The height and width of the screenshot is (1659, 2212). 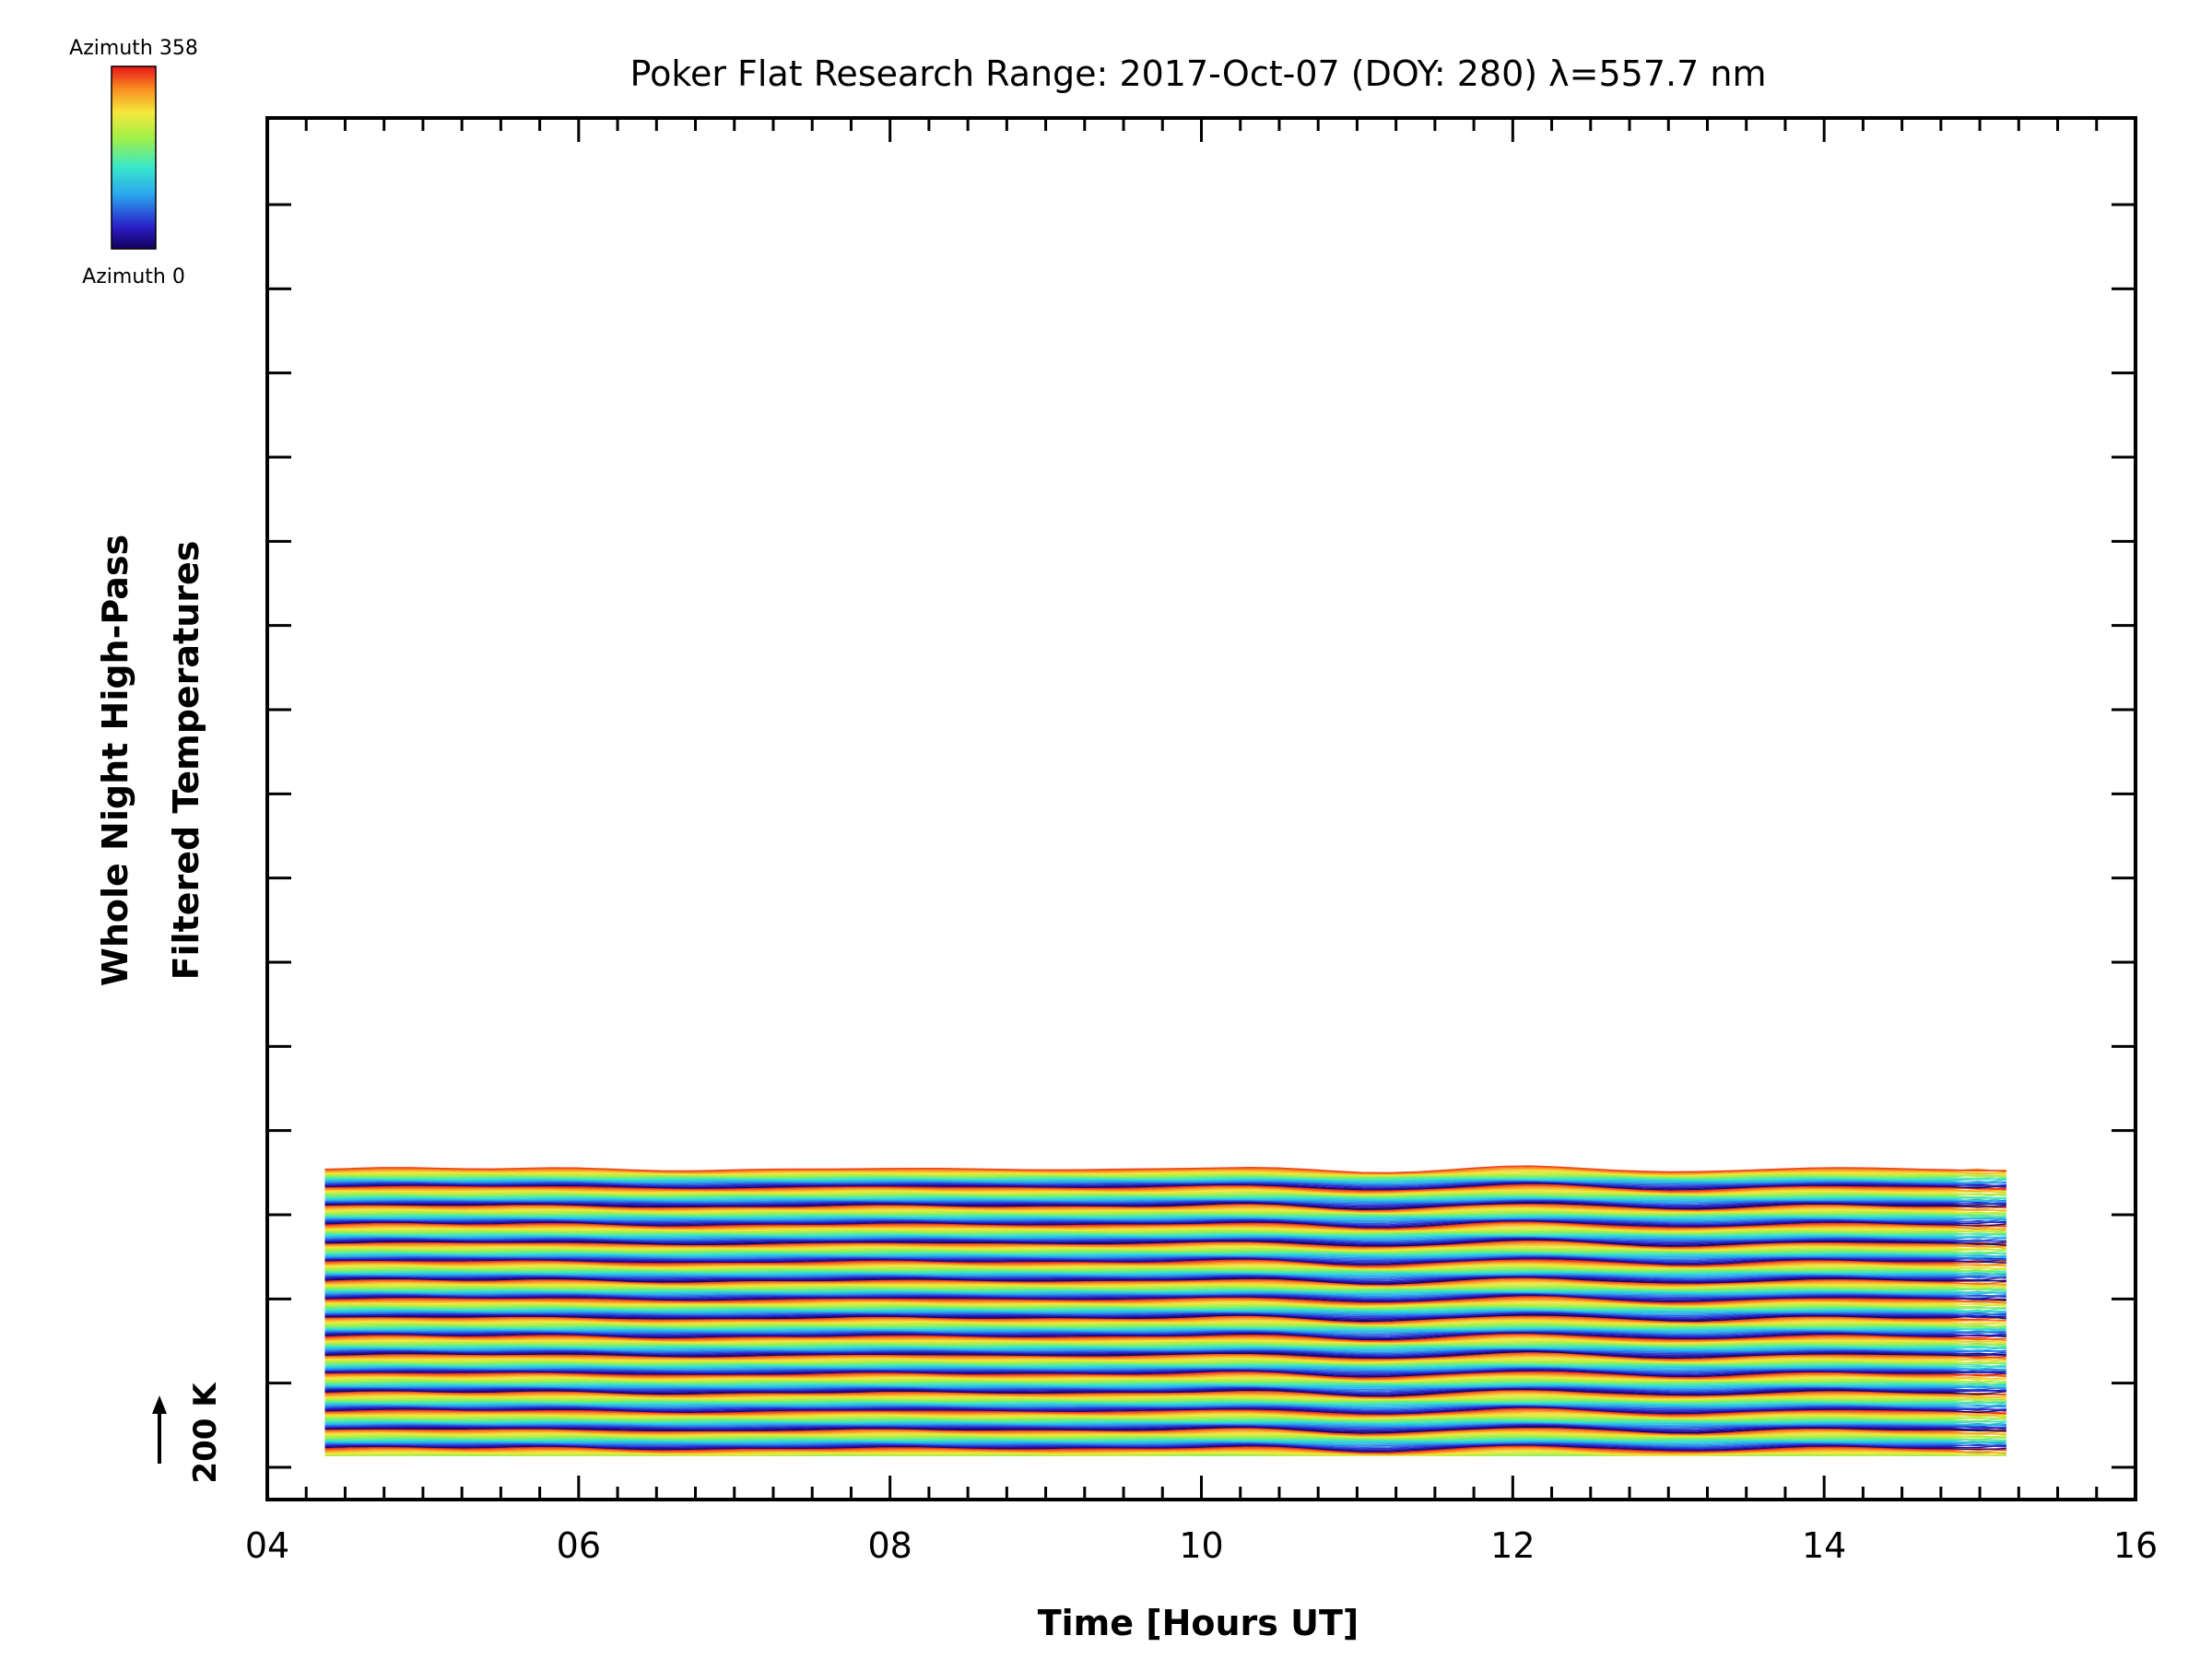 I want to click on scale-arrow-head, so click(x=159, y=1404).